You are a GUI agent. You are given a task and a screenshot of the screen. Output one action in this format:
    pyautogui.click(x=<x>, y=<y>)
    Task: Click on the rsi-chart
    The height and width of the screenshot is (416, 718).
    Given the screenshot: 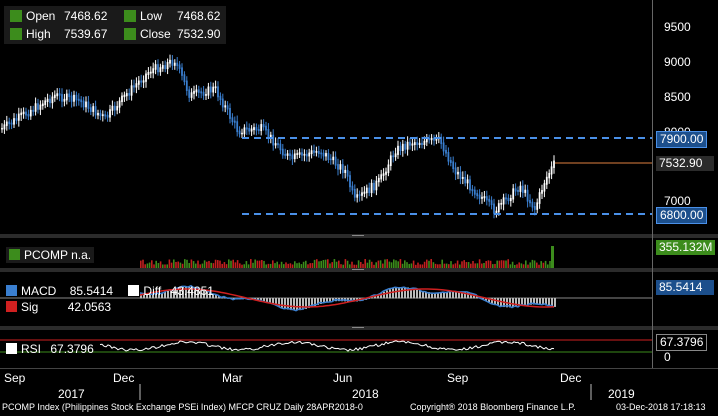 What is the action you would take?
    pyautogui.click(x=326, y=346)
    